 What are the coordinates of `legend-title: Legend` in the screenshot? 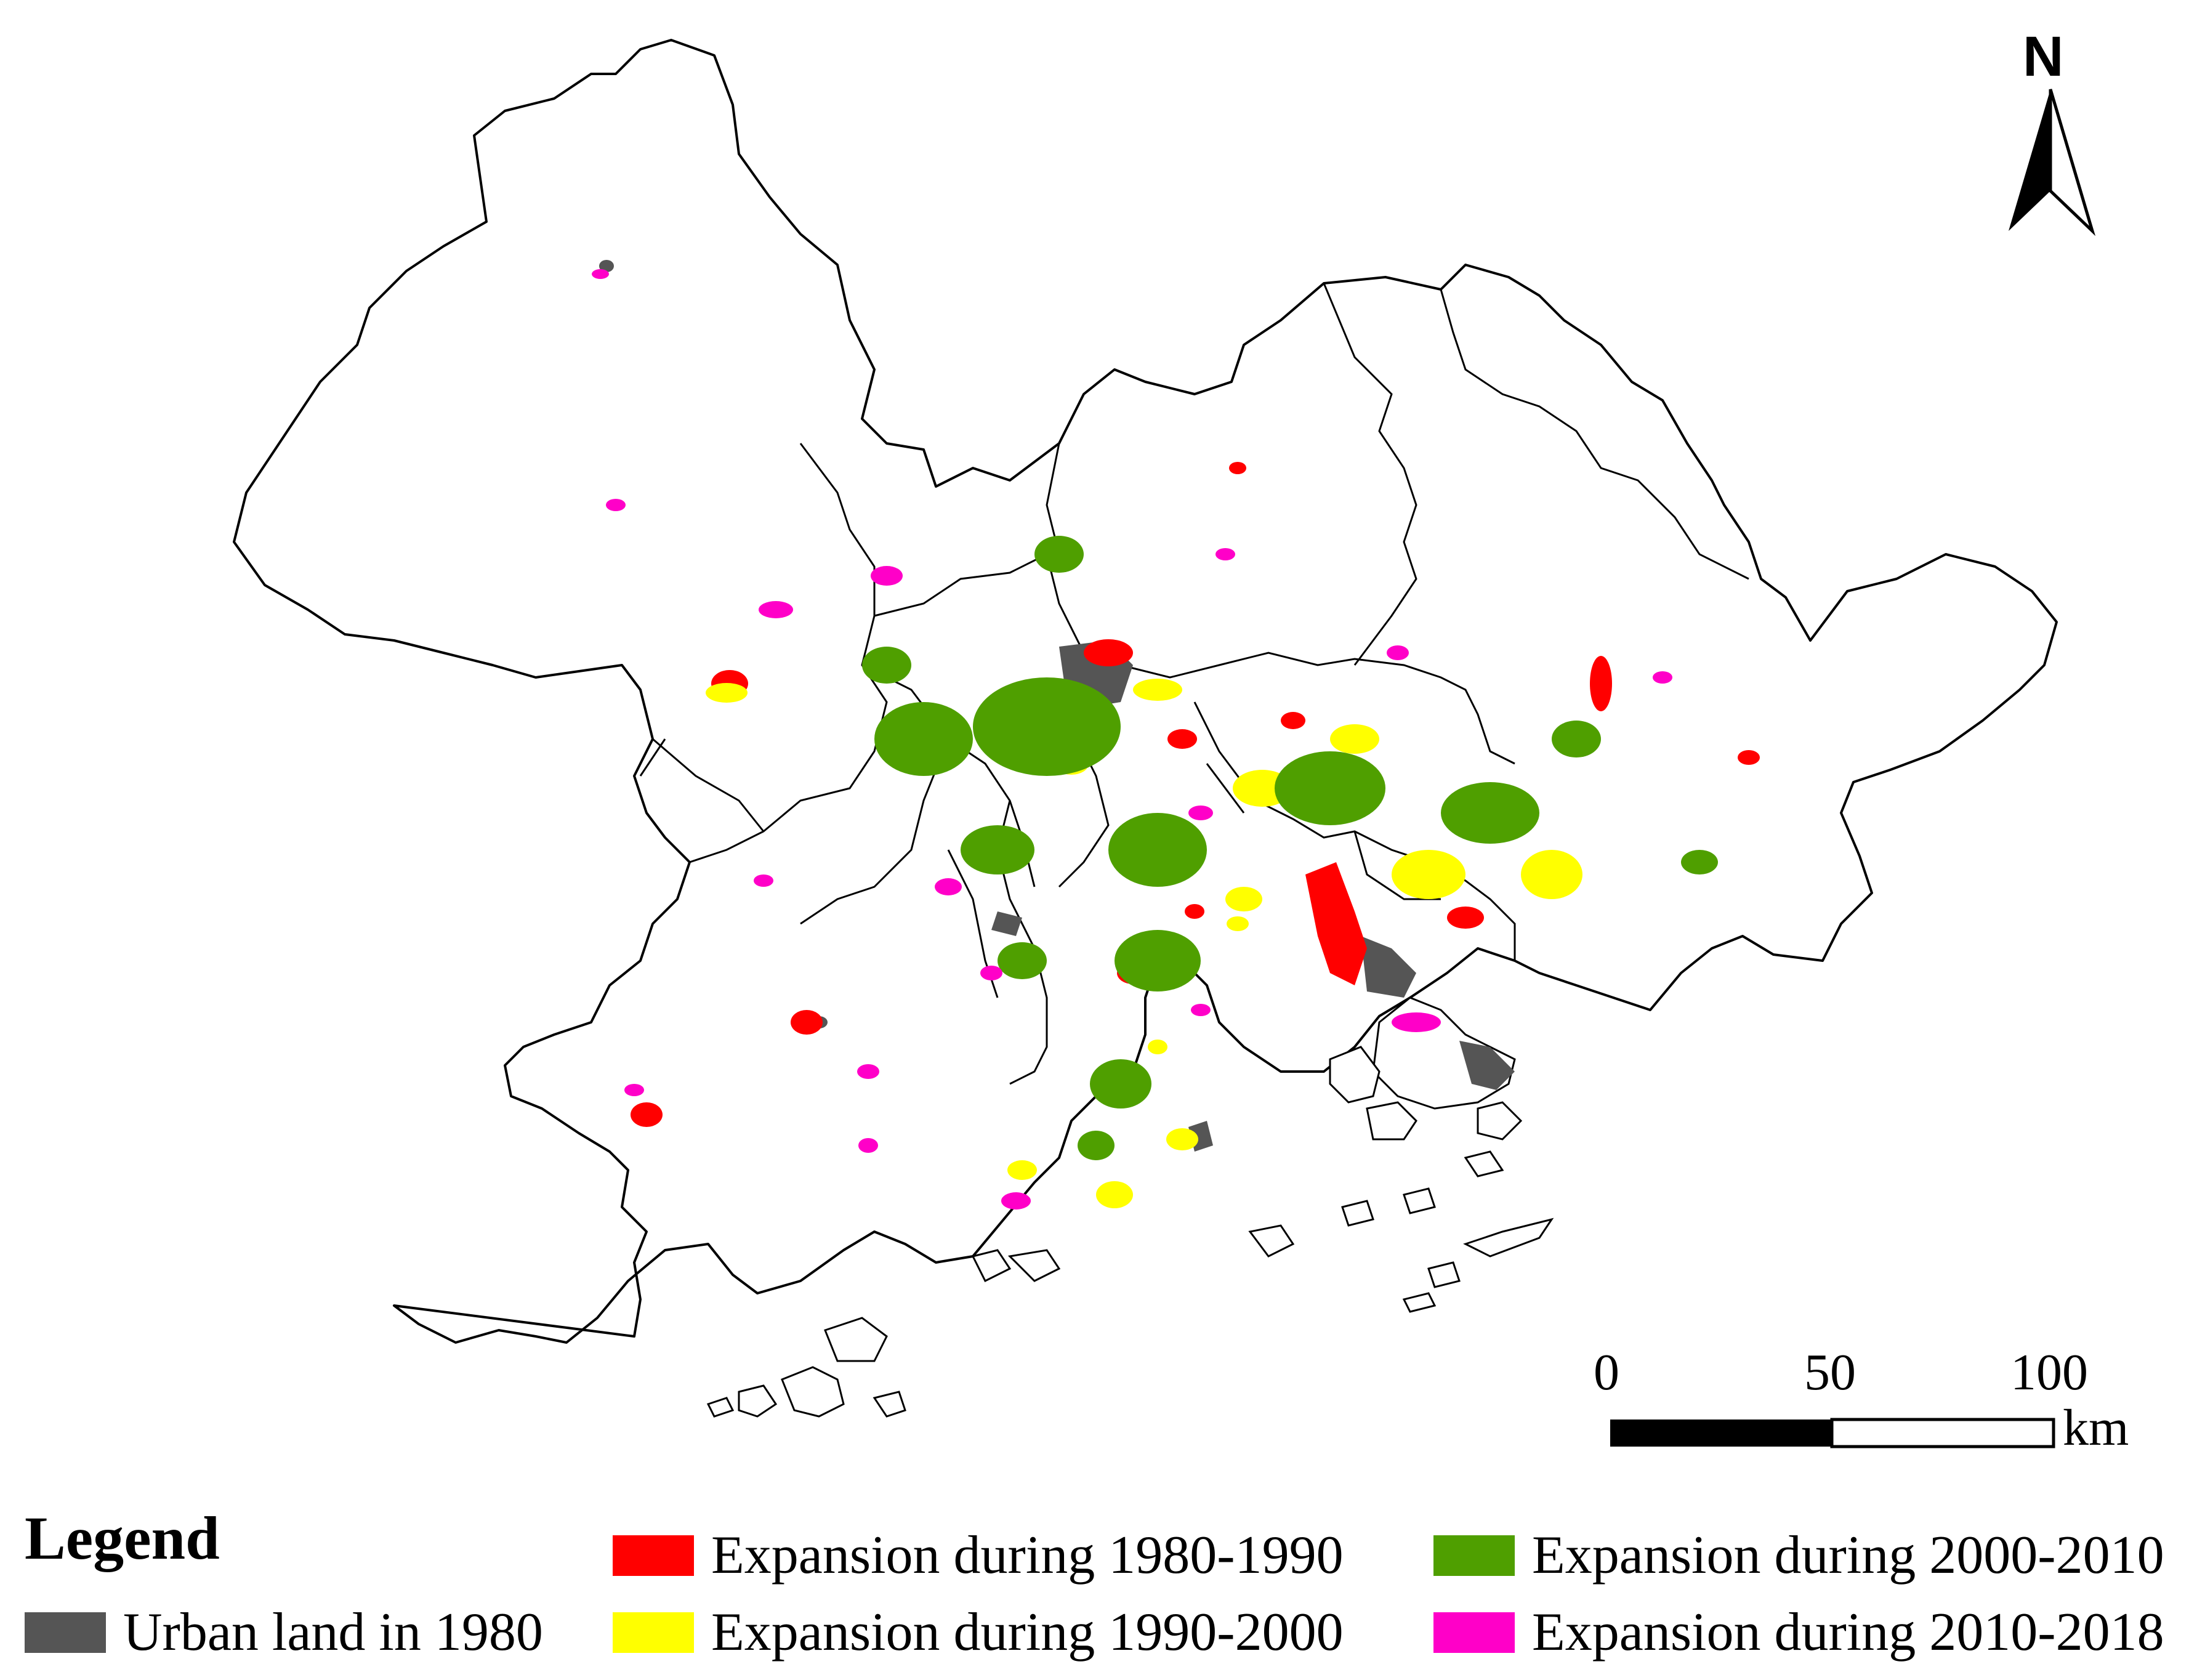 It's located at (122, 1538).